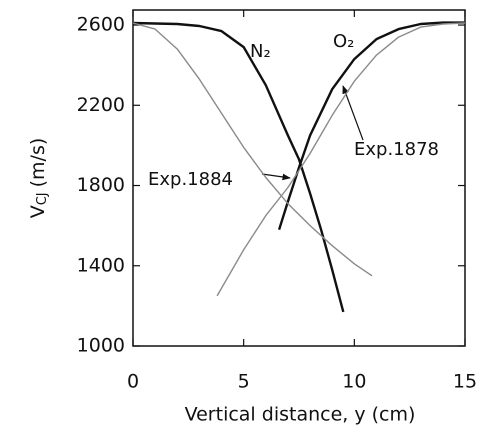 The height and width of the screenshot is (434, 483). What do you see at coordinates (260, 51) in the screenshot?
I see `series-label: N₂` at bounding box center [260, 51].